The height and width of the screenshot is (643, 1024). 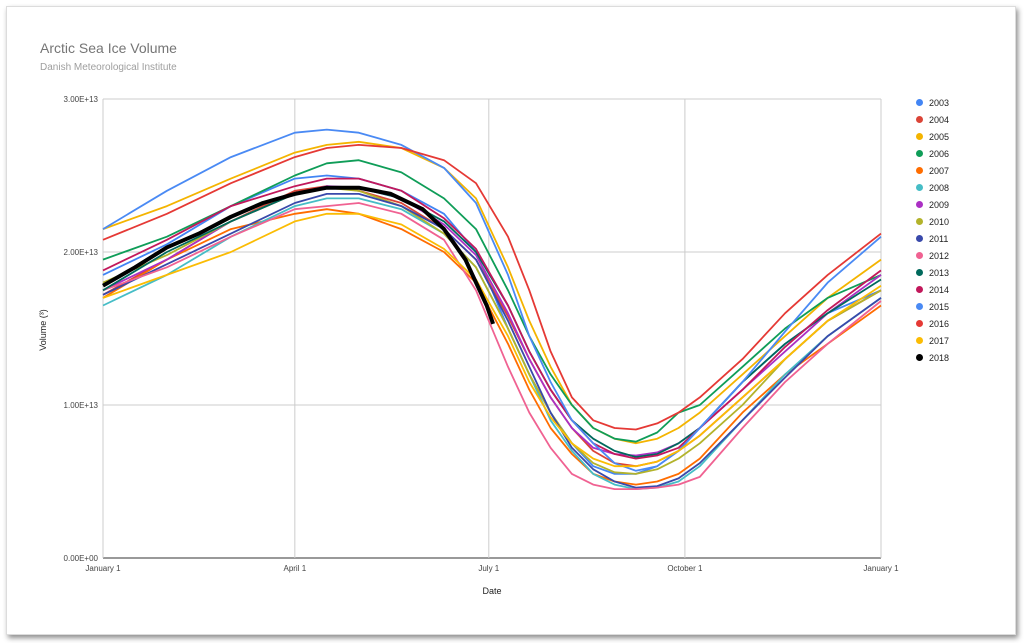 What do you see at coordinates (939, 119) in the screenshot?
I see `legend-label: 2004` at bounding box center [939, 119].